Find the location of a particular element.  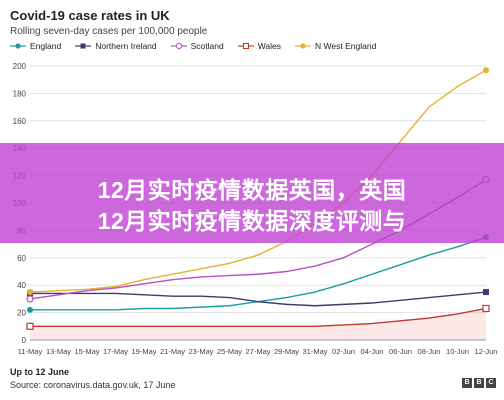

x-tick-label: 23-May is located at coordinates (200, 351).